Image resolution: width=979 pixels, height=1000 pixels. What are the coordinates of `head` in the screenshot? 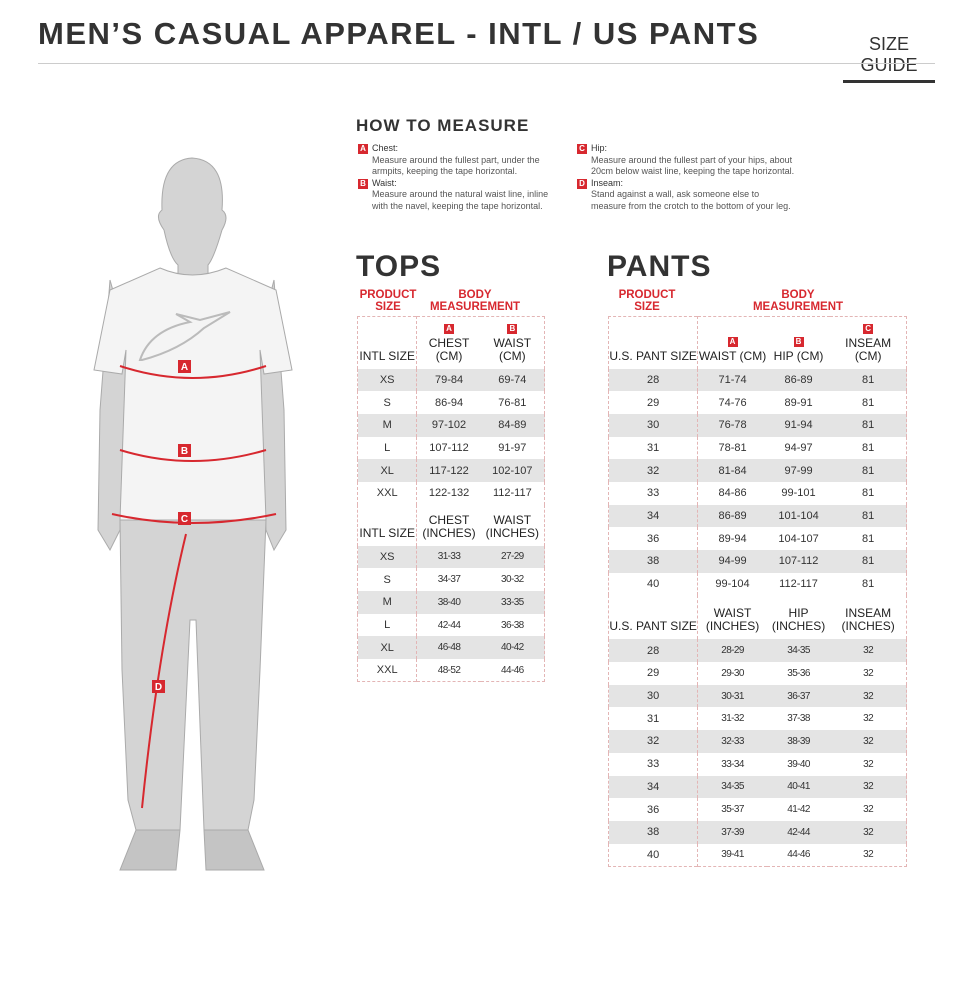 It's located at (192, 218).